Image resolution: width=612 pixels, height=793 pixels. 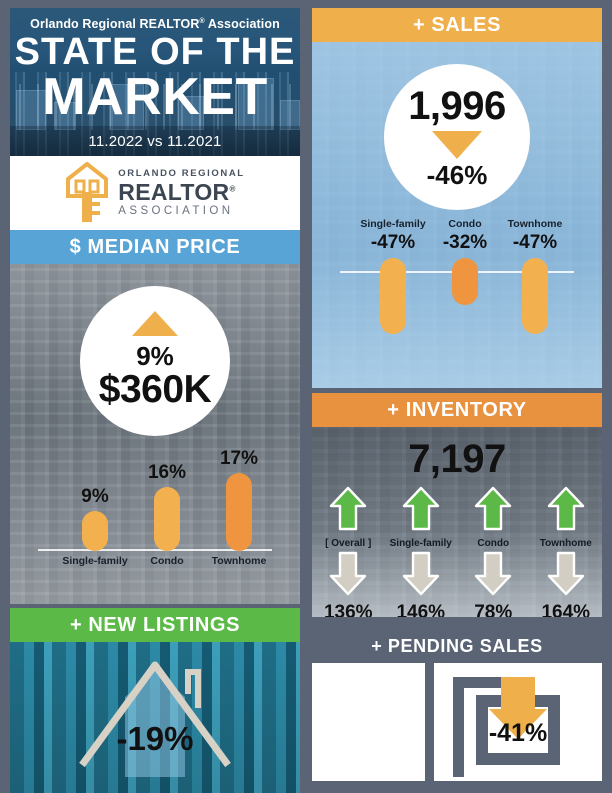 I want to click on hero-date-band: 11.2022 vs 11.2021, so click(x=155, y=141).